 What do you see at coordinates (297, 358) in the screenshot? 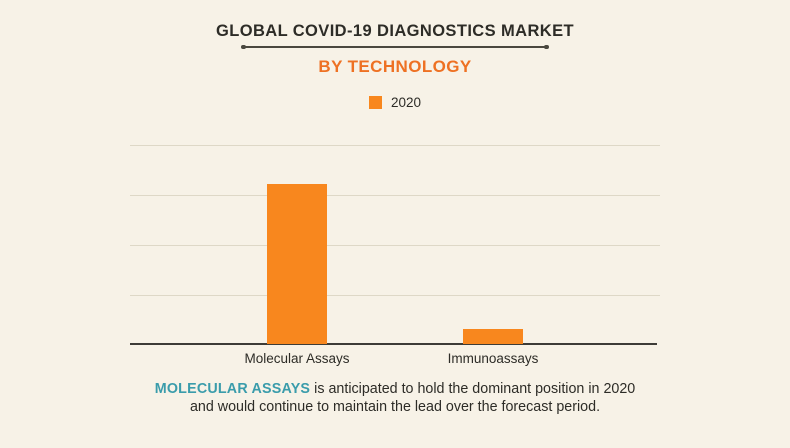
I see `category-label-molecular-assays: Molecular Assays` at bounding box center [297, 358].